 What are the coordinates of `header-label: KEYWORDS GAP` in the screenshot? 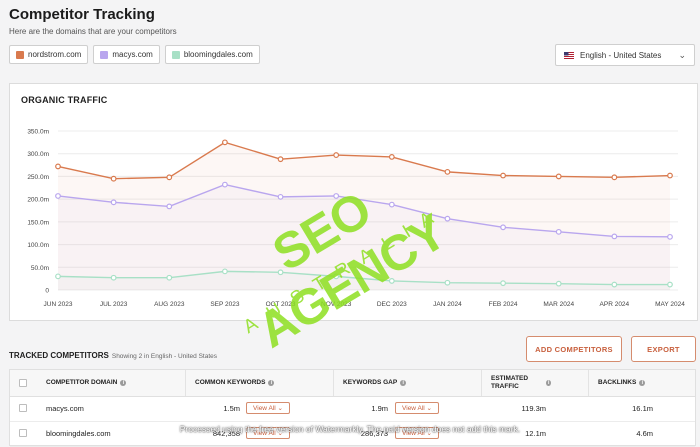 It's located at (370, 382).